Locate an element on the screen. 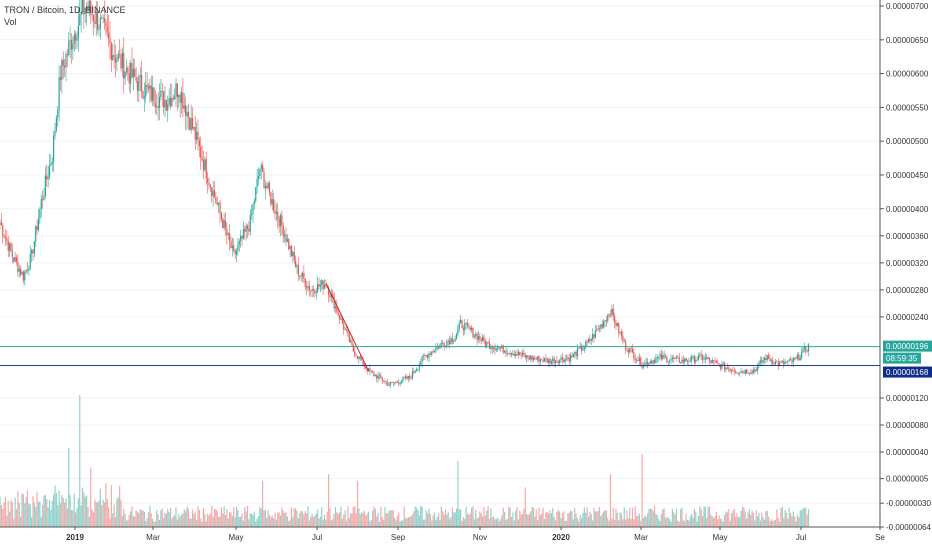 This screenshot has width=932, height=550. price-tick-label: 0.00000320 is located at coordinates (907, 263).